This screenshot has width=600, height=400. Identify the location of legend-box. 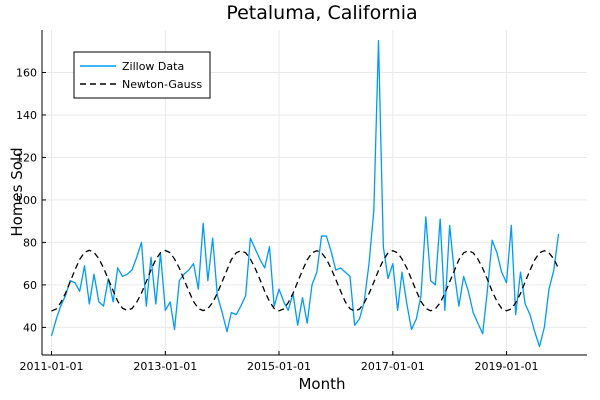
(142, 75).